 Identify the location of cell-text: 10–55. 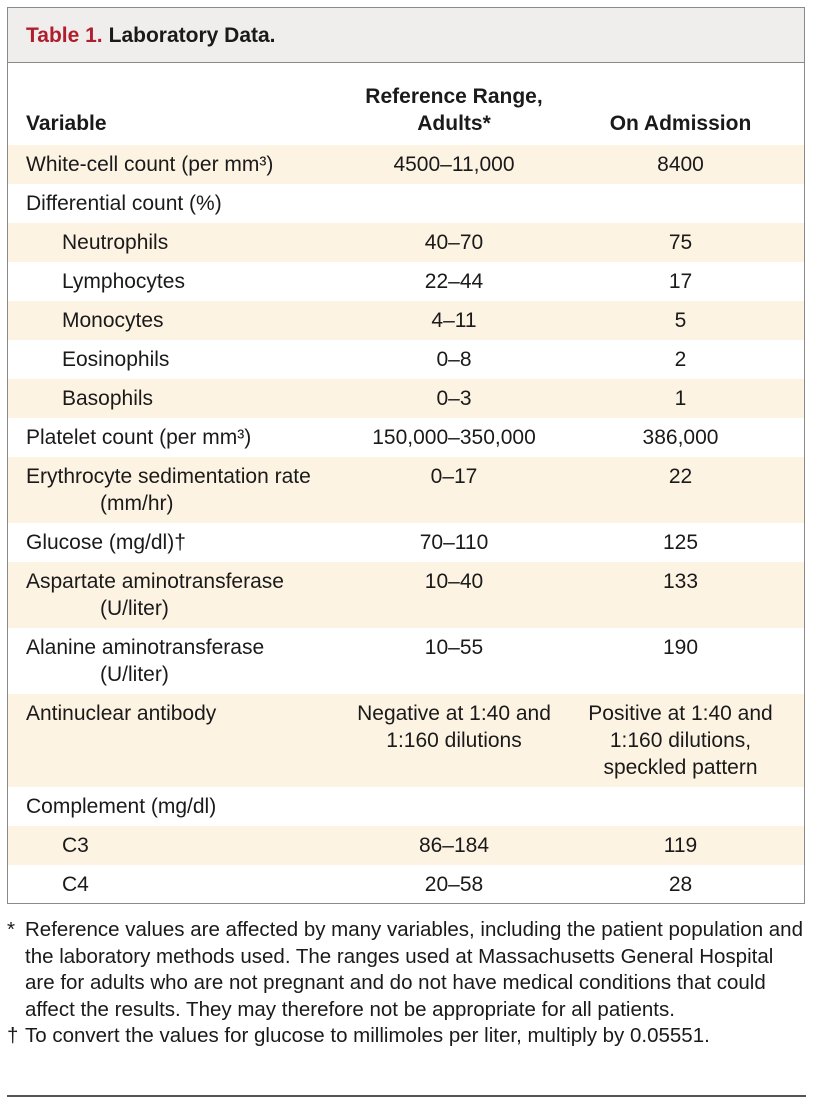
(454, 647).